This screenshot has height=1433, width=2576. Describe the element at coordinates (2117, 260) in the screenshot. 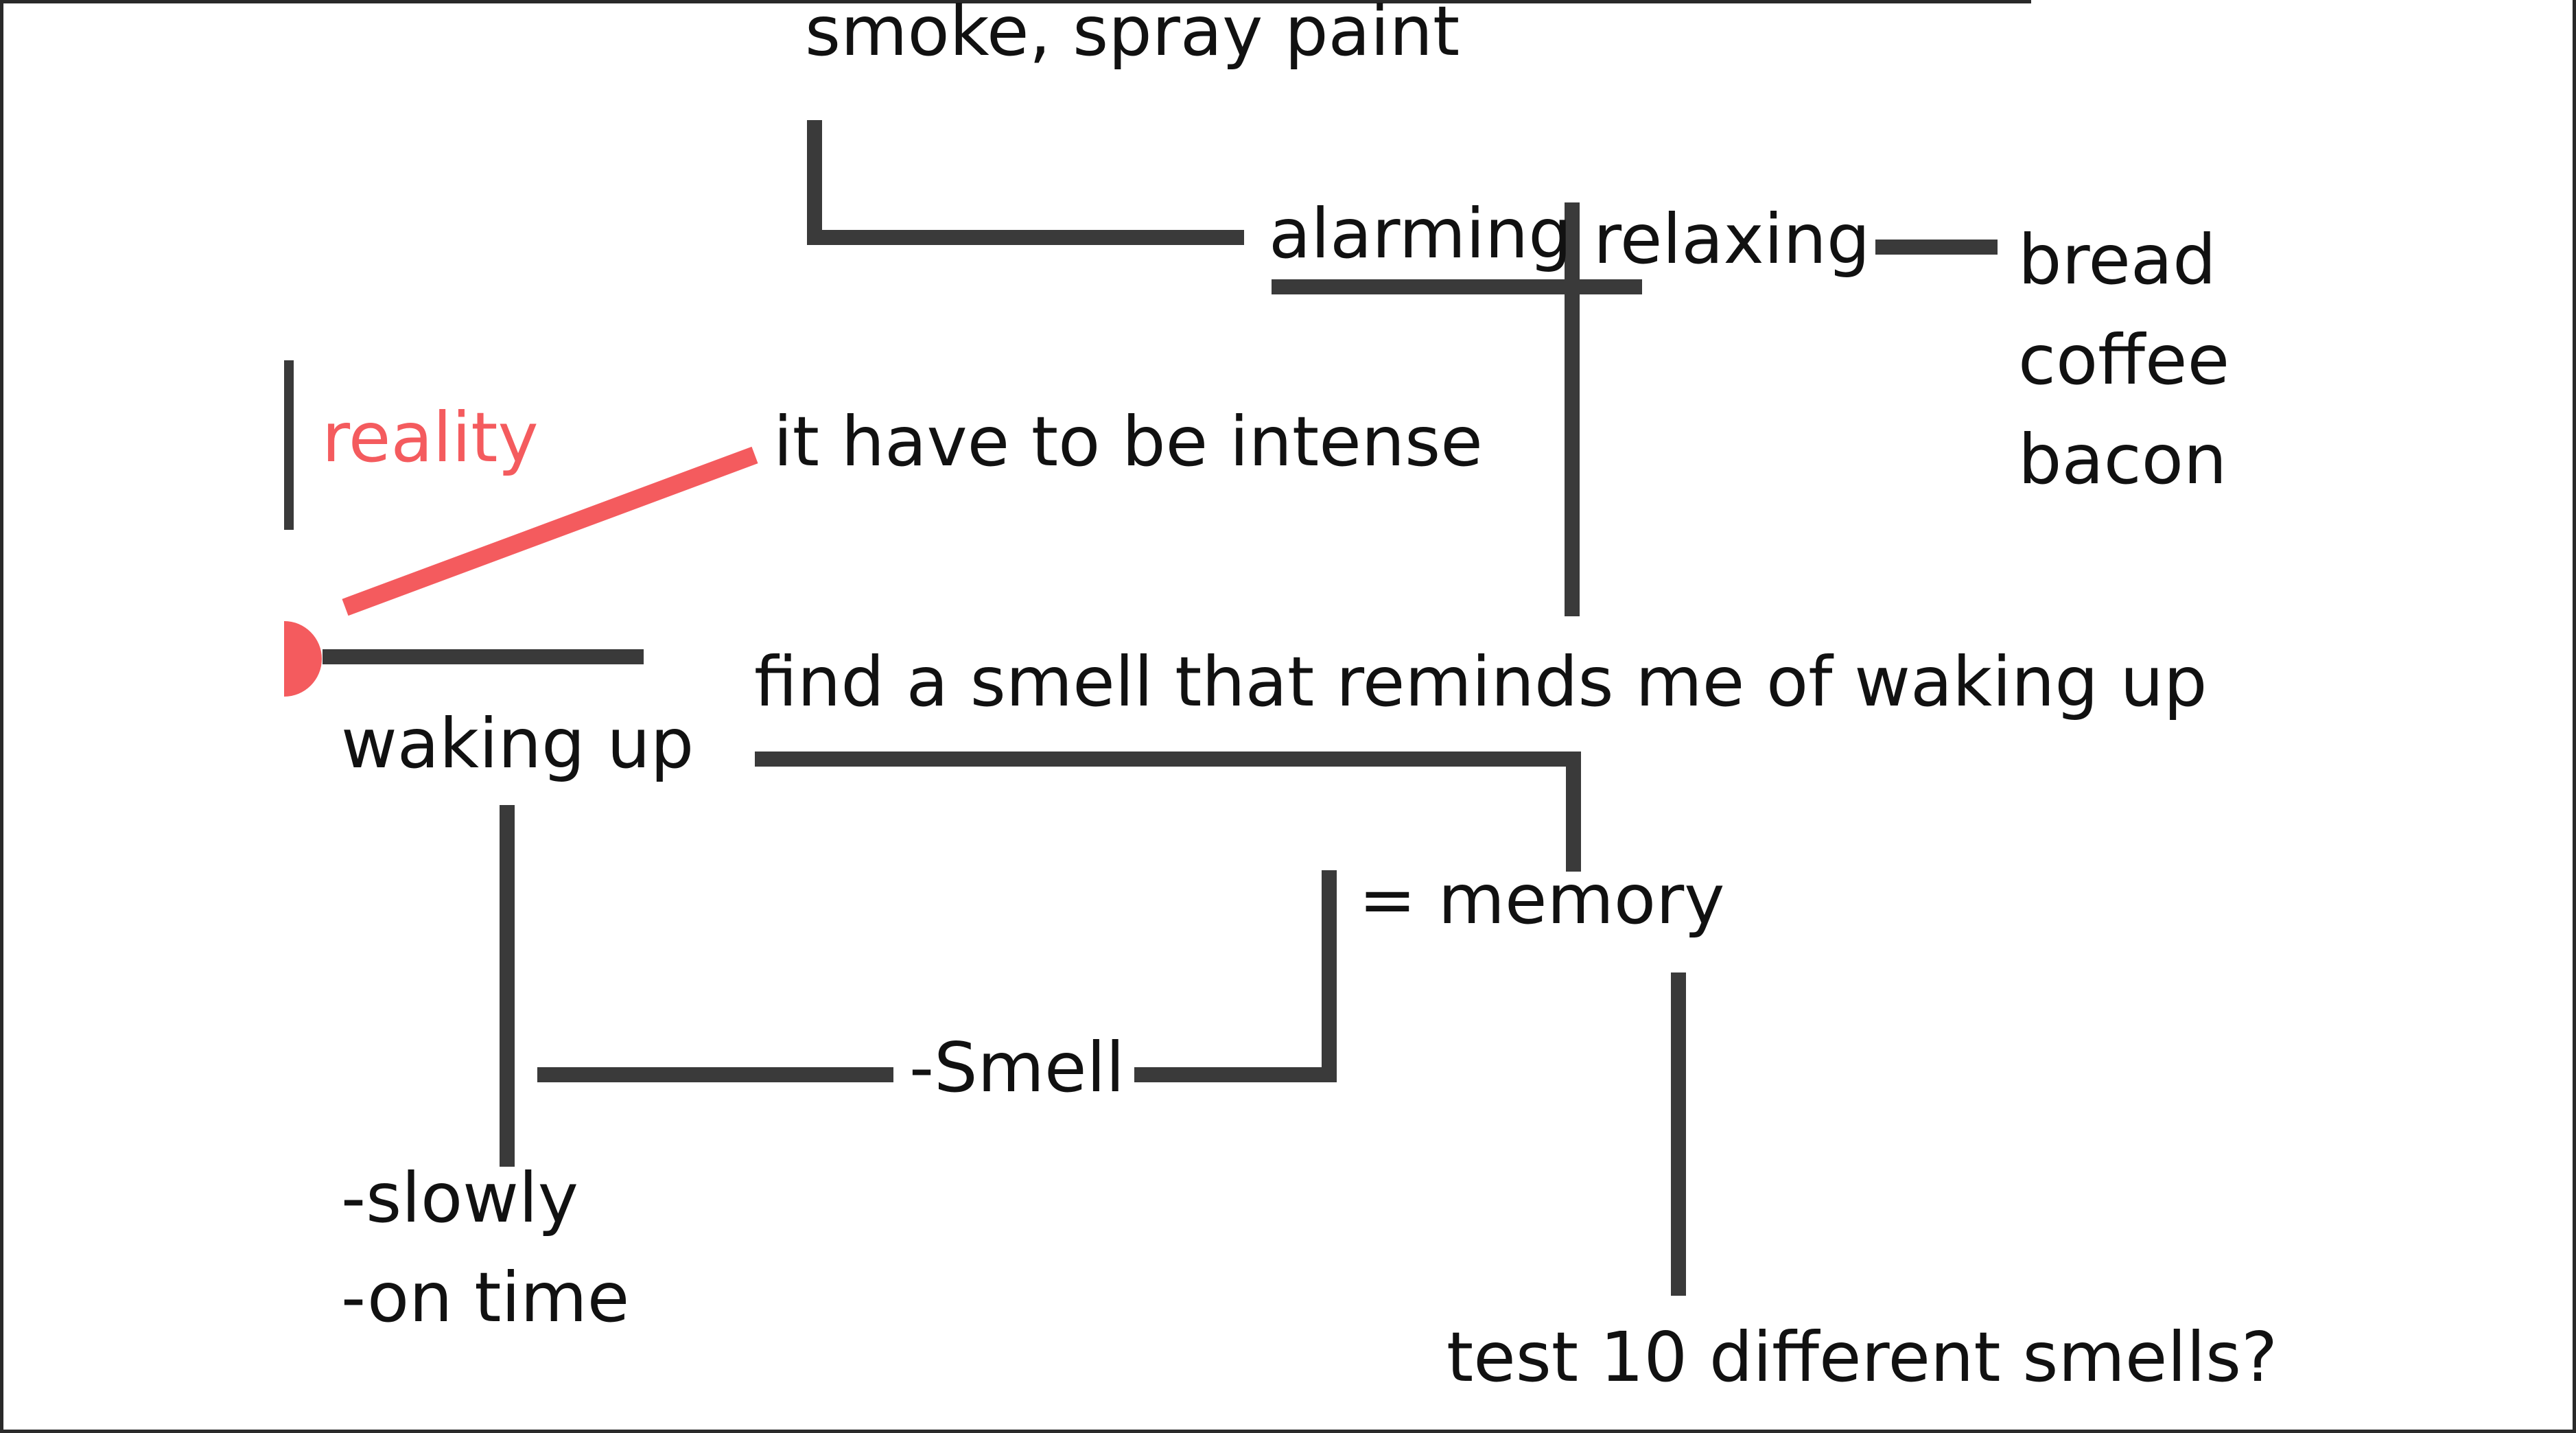

I see `label-bread: bread` at that location.